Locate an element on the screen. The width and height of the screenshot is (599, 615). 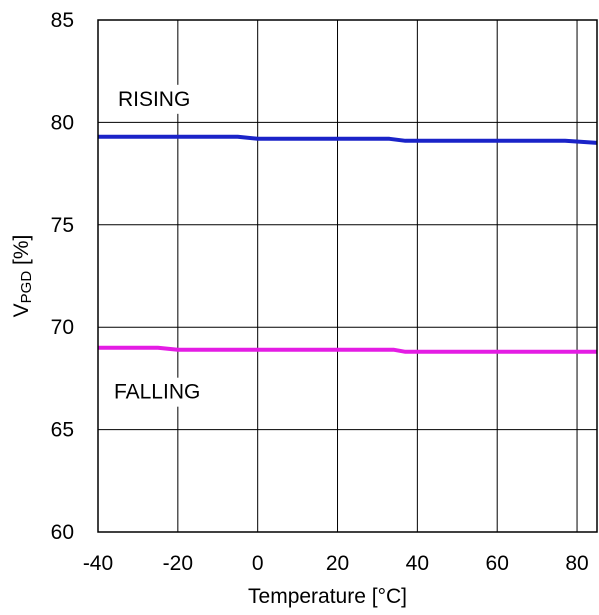
x-tick-label: -20 is located at coordinates (178, 563).